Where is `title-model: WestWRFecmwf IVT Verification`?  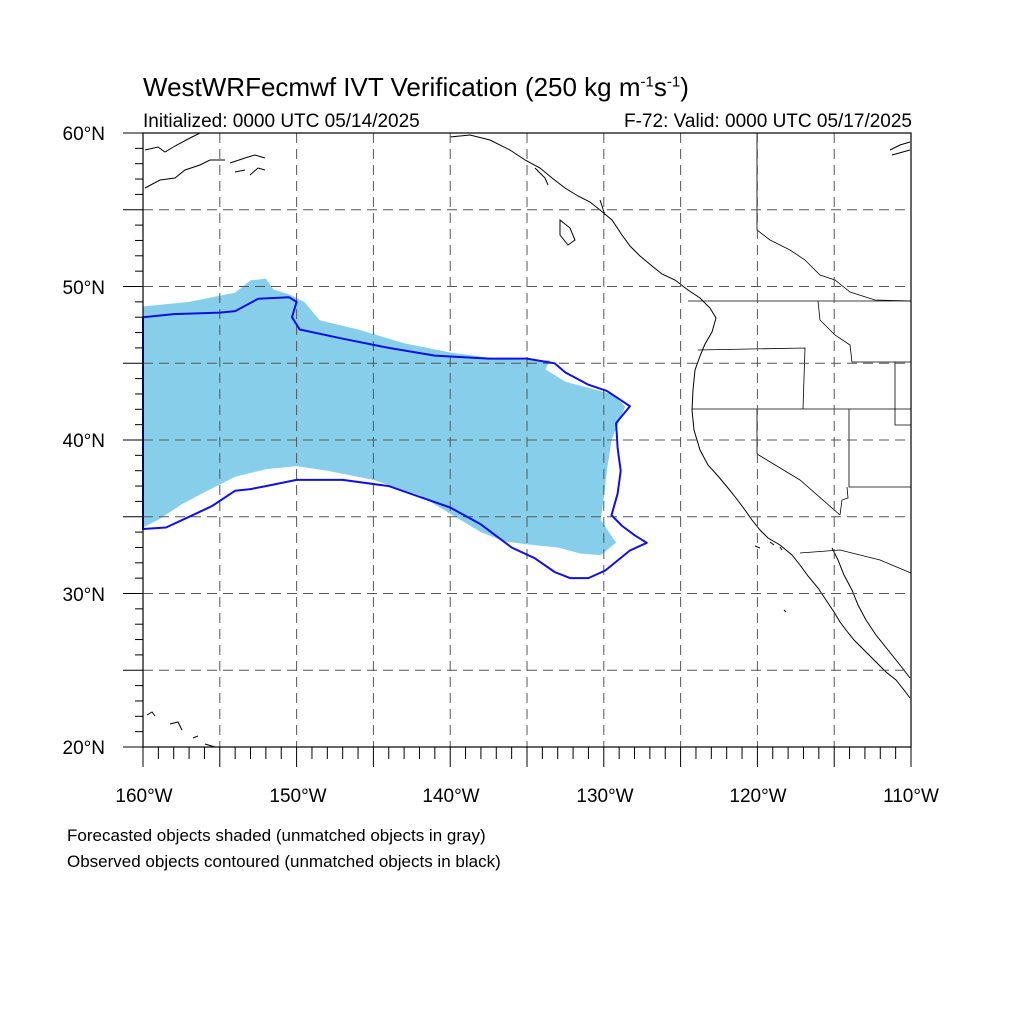
title-model: WestWRFecmwf IVT Verification is located at coordinates (330, 87).